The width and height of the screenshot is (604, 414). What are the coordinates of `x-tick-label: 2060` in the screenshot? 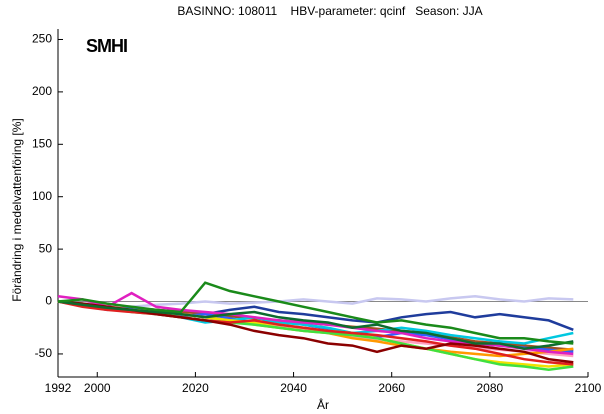 It's located at (391, 388).